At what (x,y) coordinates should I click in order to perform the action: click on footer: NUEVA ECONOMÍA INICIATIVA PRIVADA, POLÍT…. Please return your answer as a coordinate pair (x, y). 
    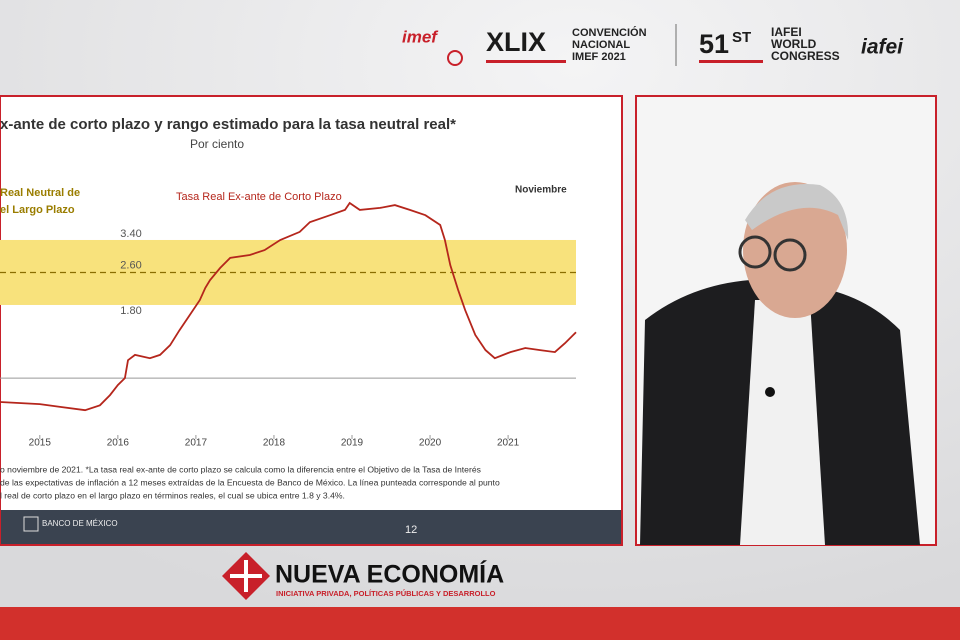
    Looking at the image, I should click on (480, 596).